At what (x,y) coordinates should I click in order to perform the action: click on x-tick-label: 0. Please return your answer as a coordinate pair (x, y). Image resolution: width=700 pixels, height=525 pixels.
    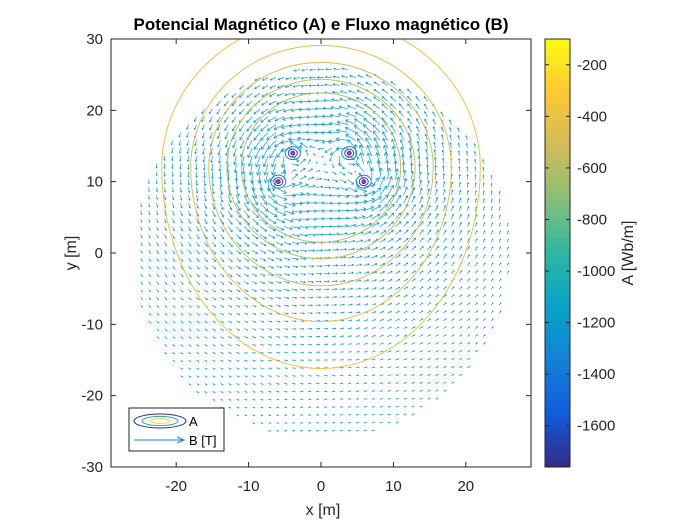
    Looking at the image, I should click on (321, 486).